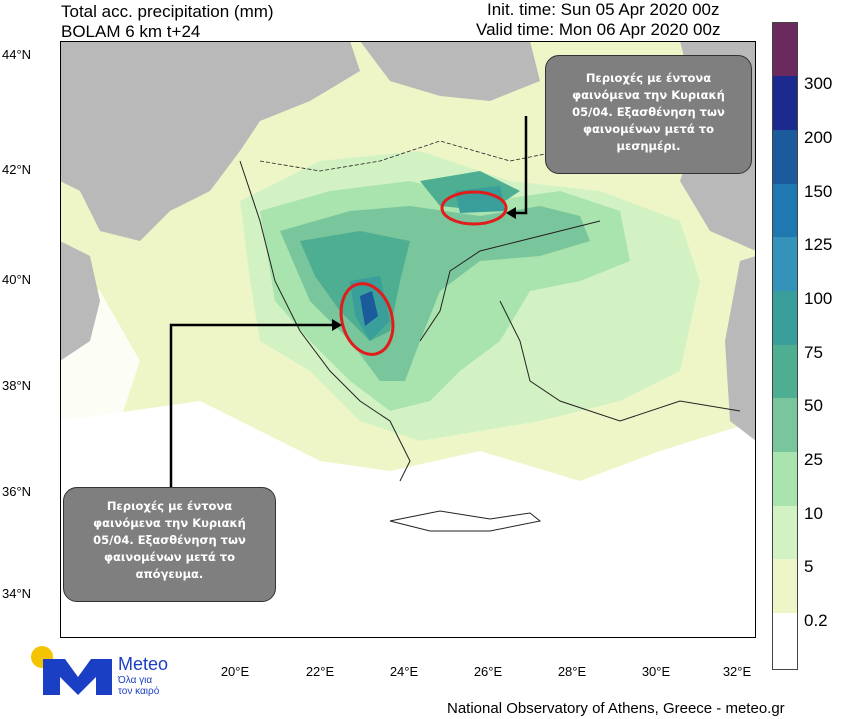 Image resolution: width=844 pixels, height=719 pixels. What do you see at coordinates (598, 29) in the screenshot?
I see `valid-time: Valid time: Mon 06 Apr 2020 00z` at bounding box center [598, 29].